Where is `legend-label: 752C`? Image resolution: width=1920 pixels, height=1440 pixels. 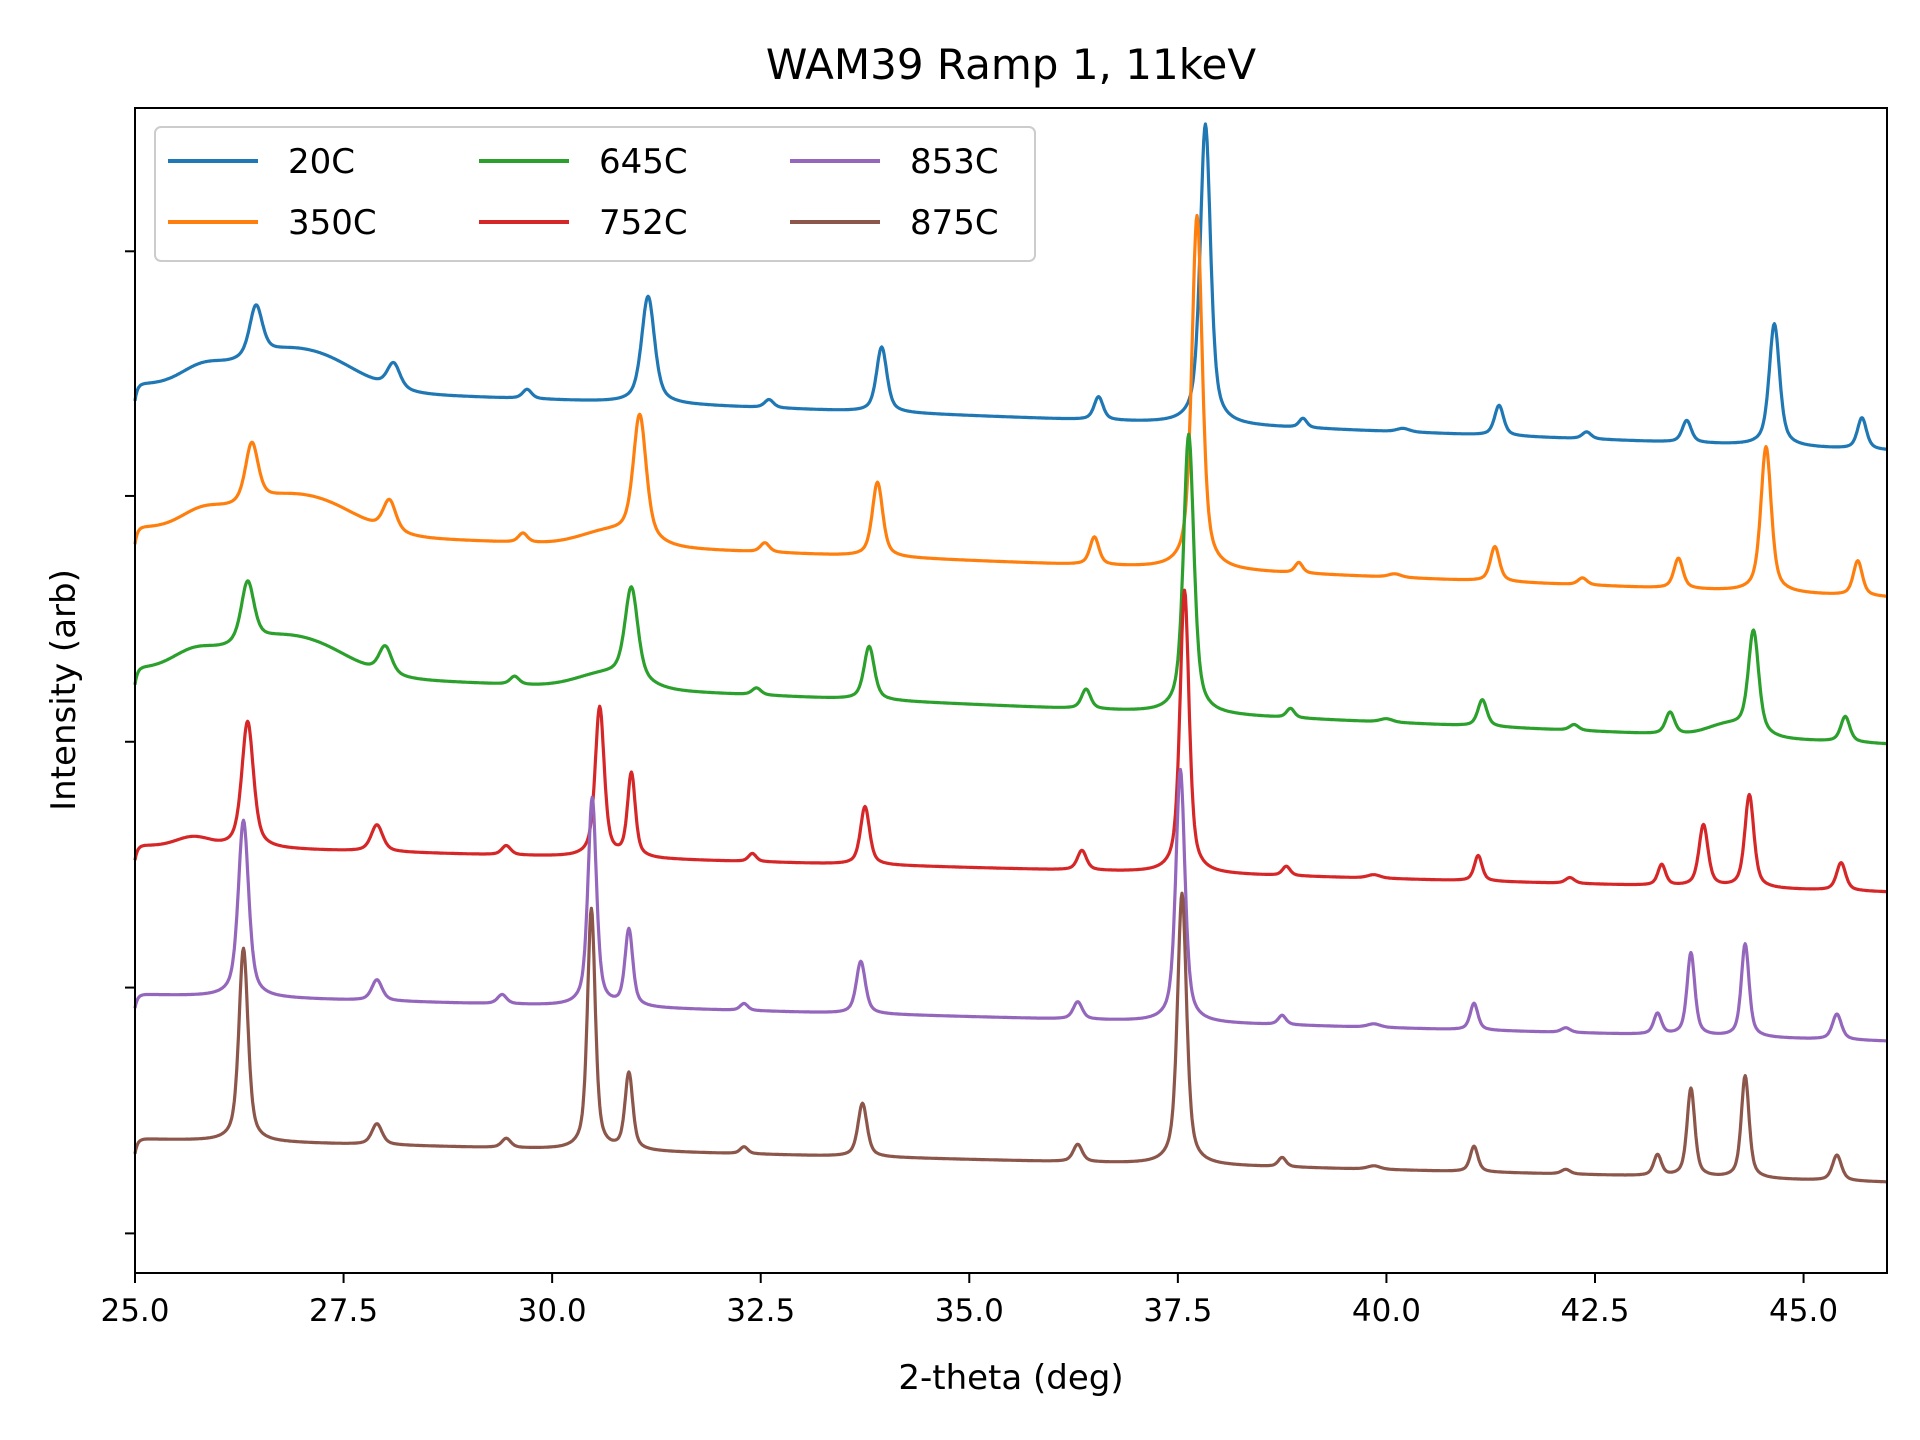 legend-label: 752C is located at coordinates (643, 223).